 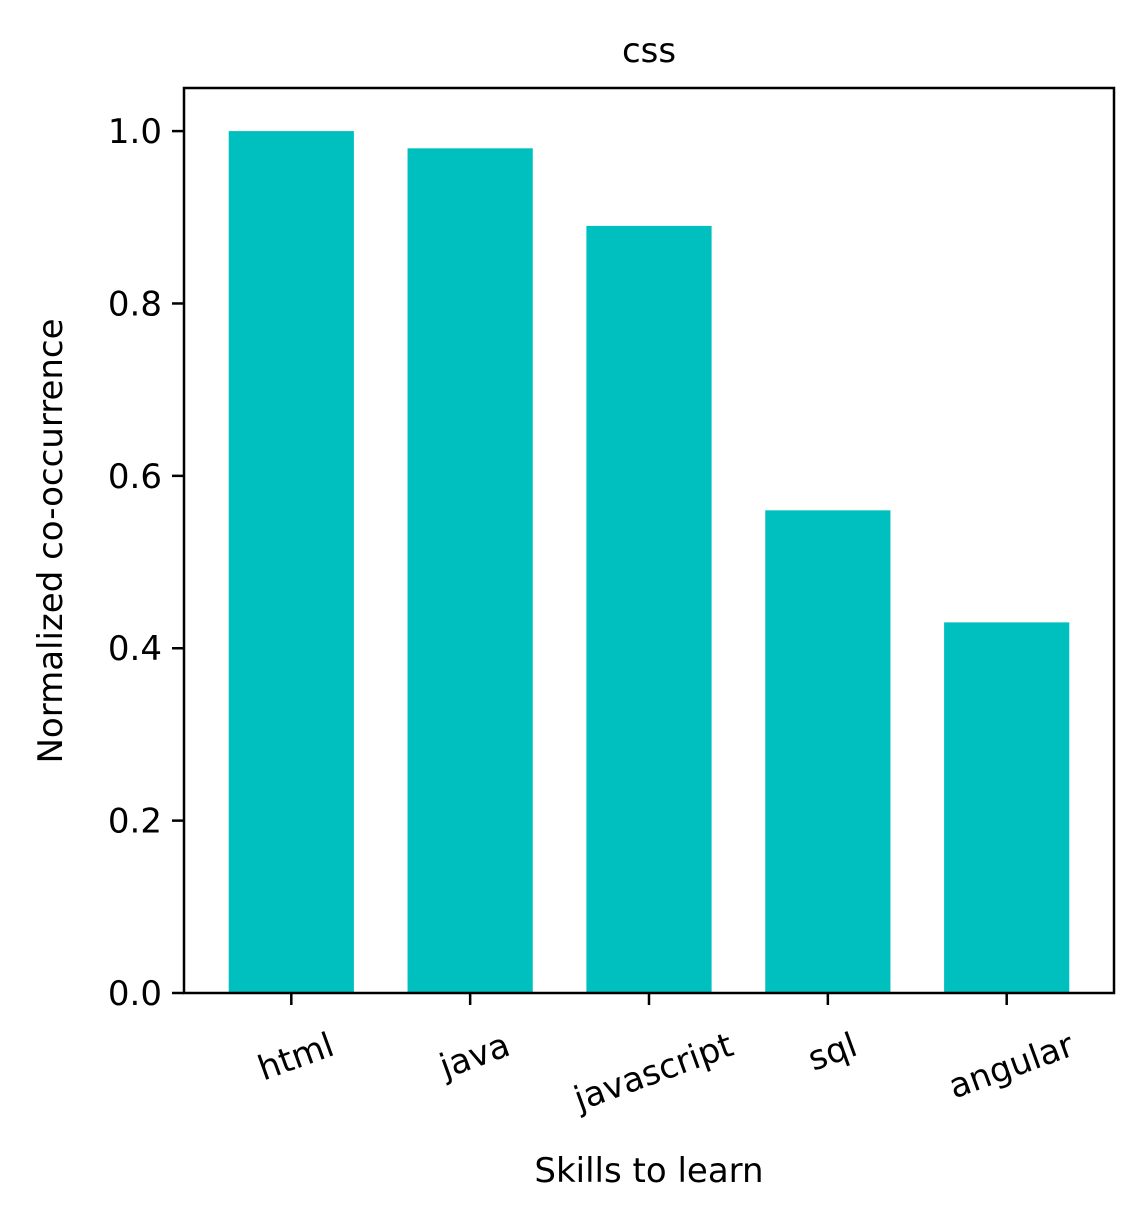 I want to click on bar-sql, so click(x=828, y=751).